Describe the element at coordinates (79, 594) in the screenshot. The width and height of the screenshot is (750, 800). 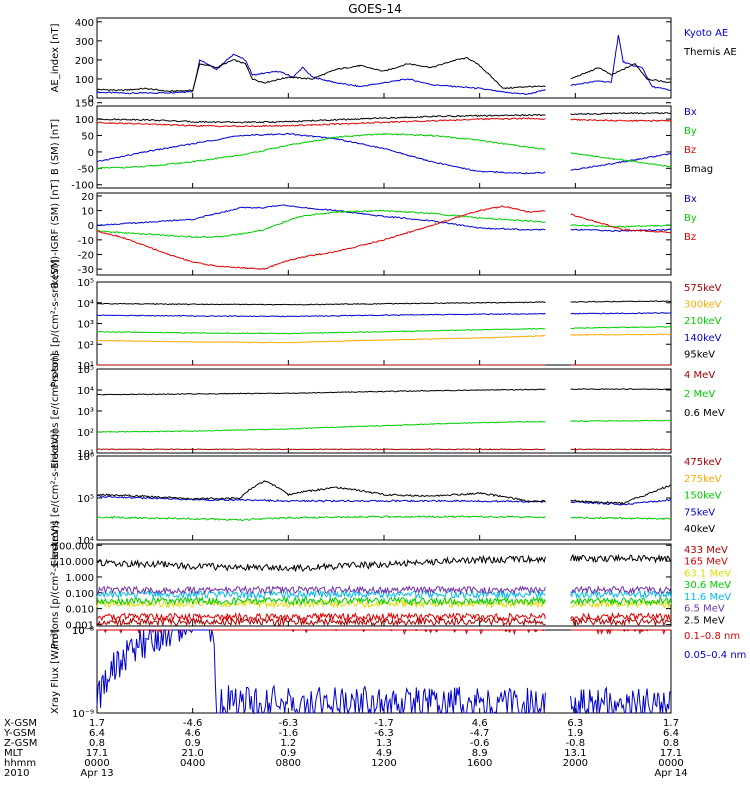
I see `y-tick-label: 0.100` at that location.